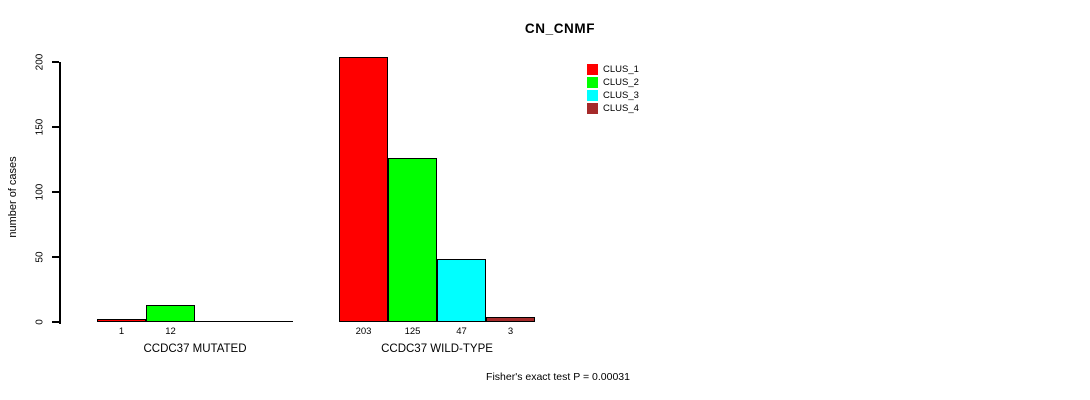 The image size is (1090, 400). I want to click on legend-item: CLUS_4, so click(613, 108).